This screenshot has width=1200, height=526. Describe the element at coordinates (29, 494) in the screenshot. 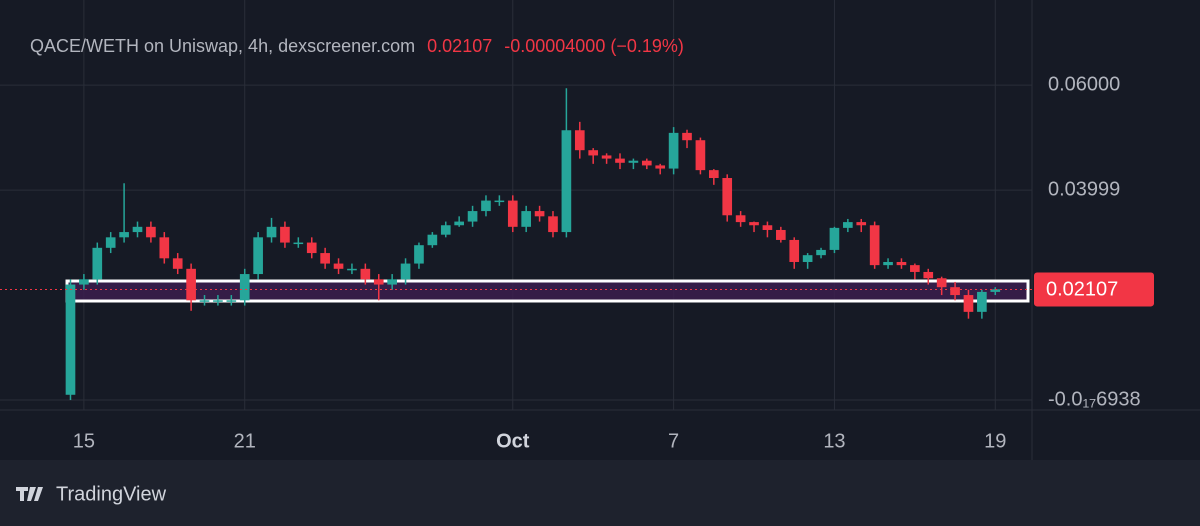

I see `brand-icon` at that location.